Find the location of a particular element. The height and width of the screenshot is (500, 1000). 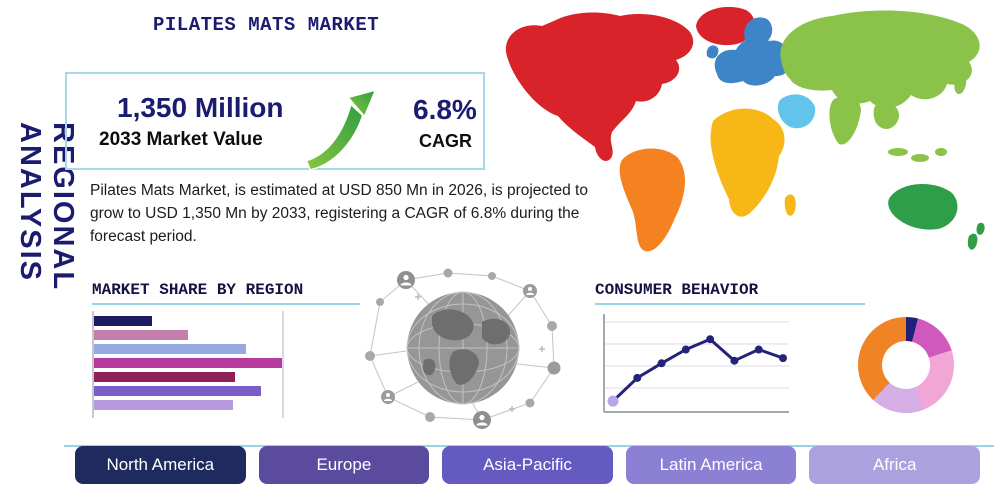

network-nodes is located at coordinates (463, 348).